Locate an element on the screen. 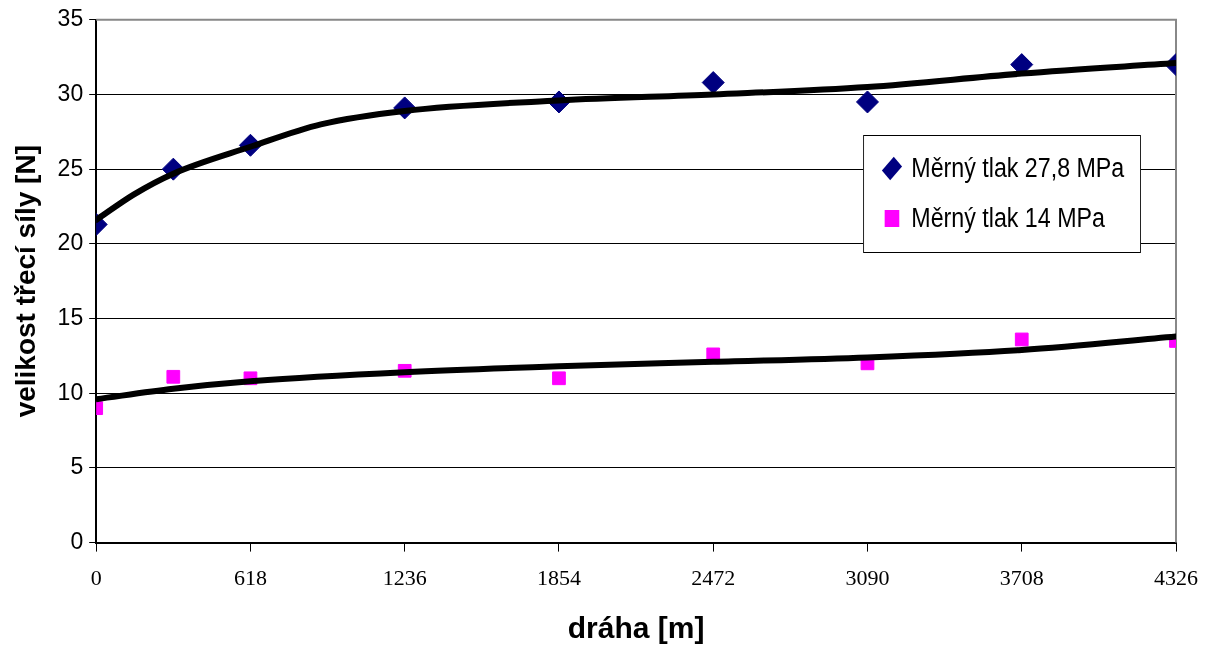 Image resolution: width=1212 pixels, height=656 pixels. y-tick-label: 5 is located at coordinates (77, 466).